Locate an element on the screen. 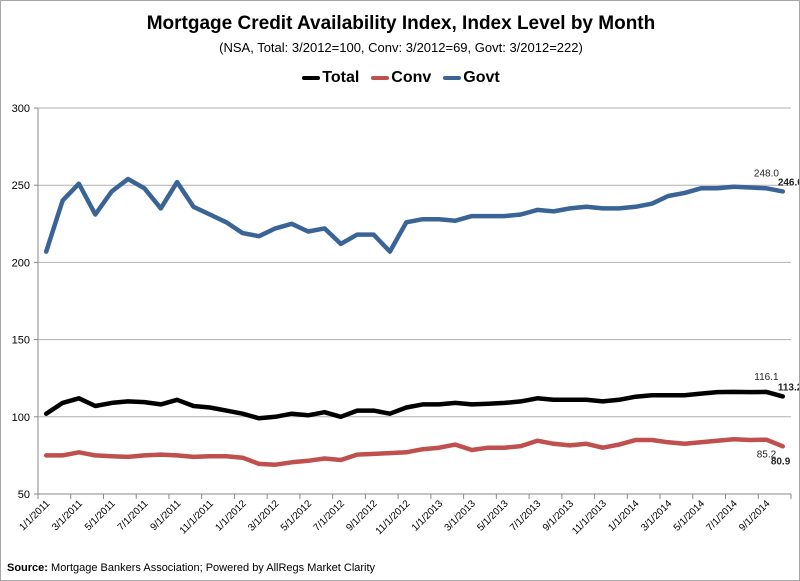 This screenshot has height=581, width=800. source-label: Source: is located at coordinates (27, 568).